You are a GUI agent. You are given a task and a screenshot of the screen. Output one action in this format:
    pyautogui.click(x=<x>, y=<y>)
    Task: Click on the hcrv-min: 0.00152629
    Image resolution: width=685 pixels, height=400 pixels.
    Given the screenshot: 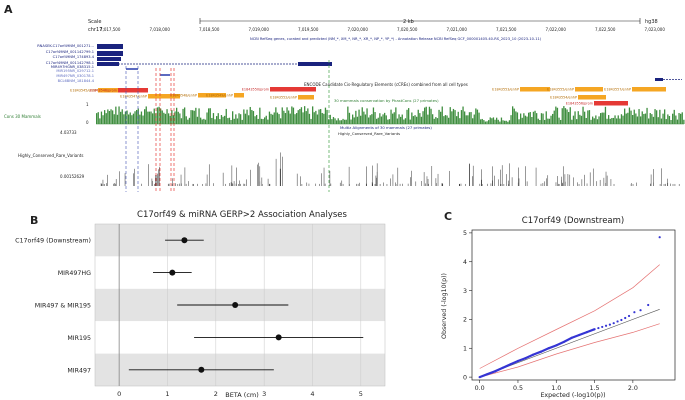 What is the action you would take?
    pyautogui.click(x=72, y=176)
    